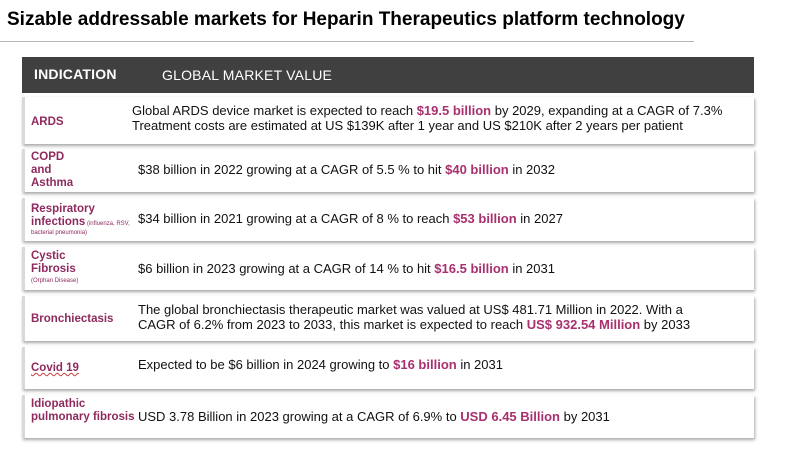 This screenshot has height=456, width=786. What do you see at coordinates (539, 218) in the screenshot?
I see `text-segment: in 2027` at bounding box center [539, 218].